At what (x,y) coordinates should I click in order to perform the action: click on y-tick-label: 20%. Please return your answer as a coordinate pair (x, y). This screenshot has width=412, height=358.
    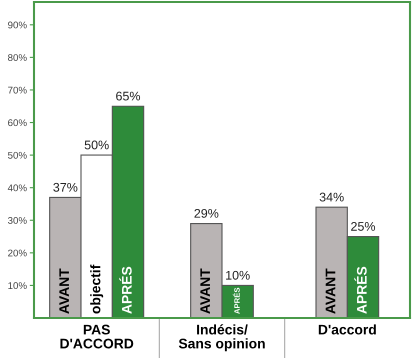
    Looking at the image, I should click on (17, 253).